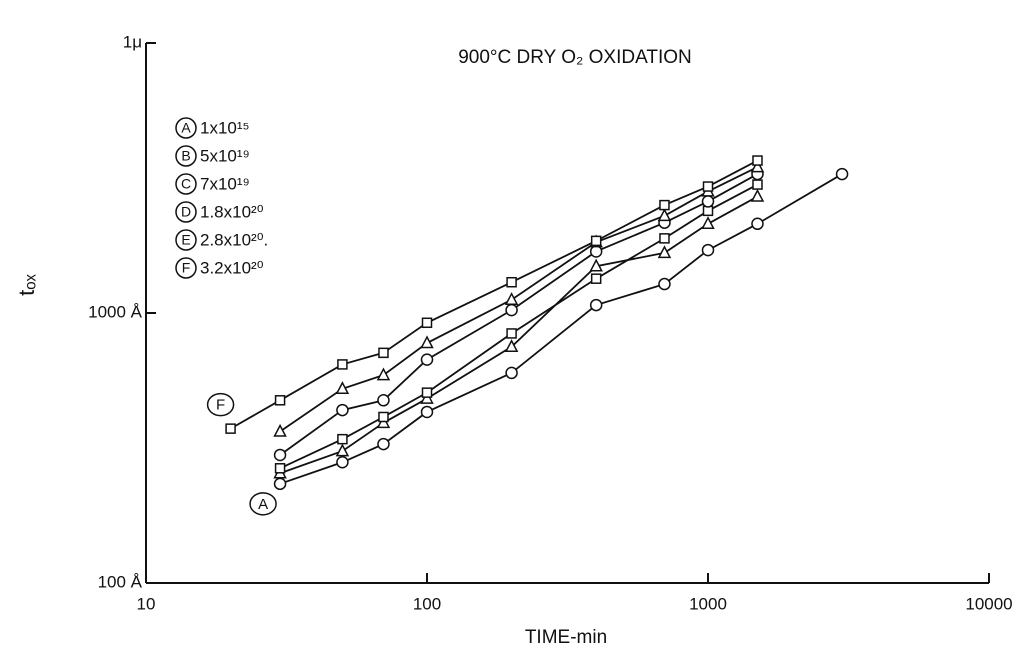  What do you see at coordinates (225, 183) in the screenshot?
I see `legend-label: 7x10¹⁹` at bounding box center [225, 183].